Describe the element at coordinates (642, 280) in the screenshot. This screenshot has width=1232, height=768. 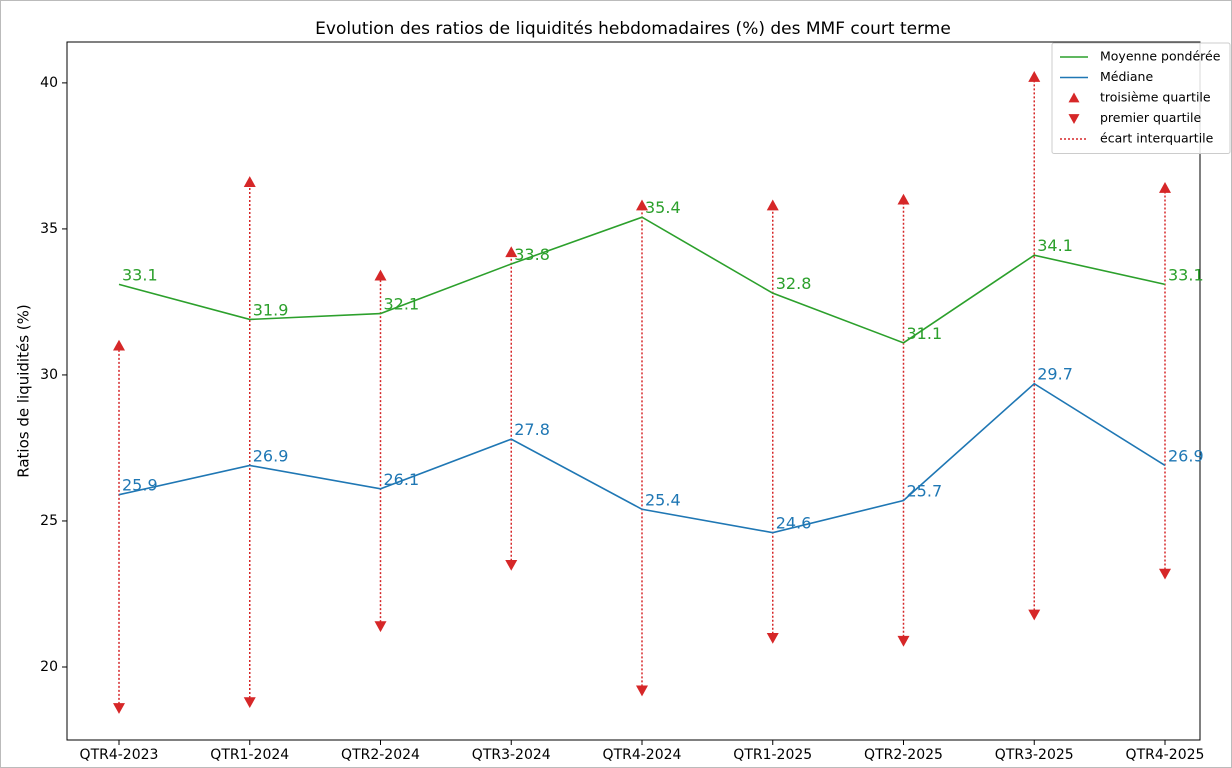
I see `series-line` at that location.